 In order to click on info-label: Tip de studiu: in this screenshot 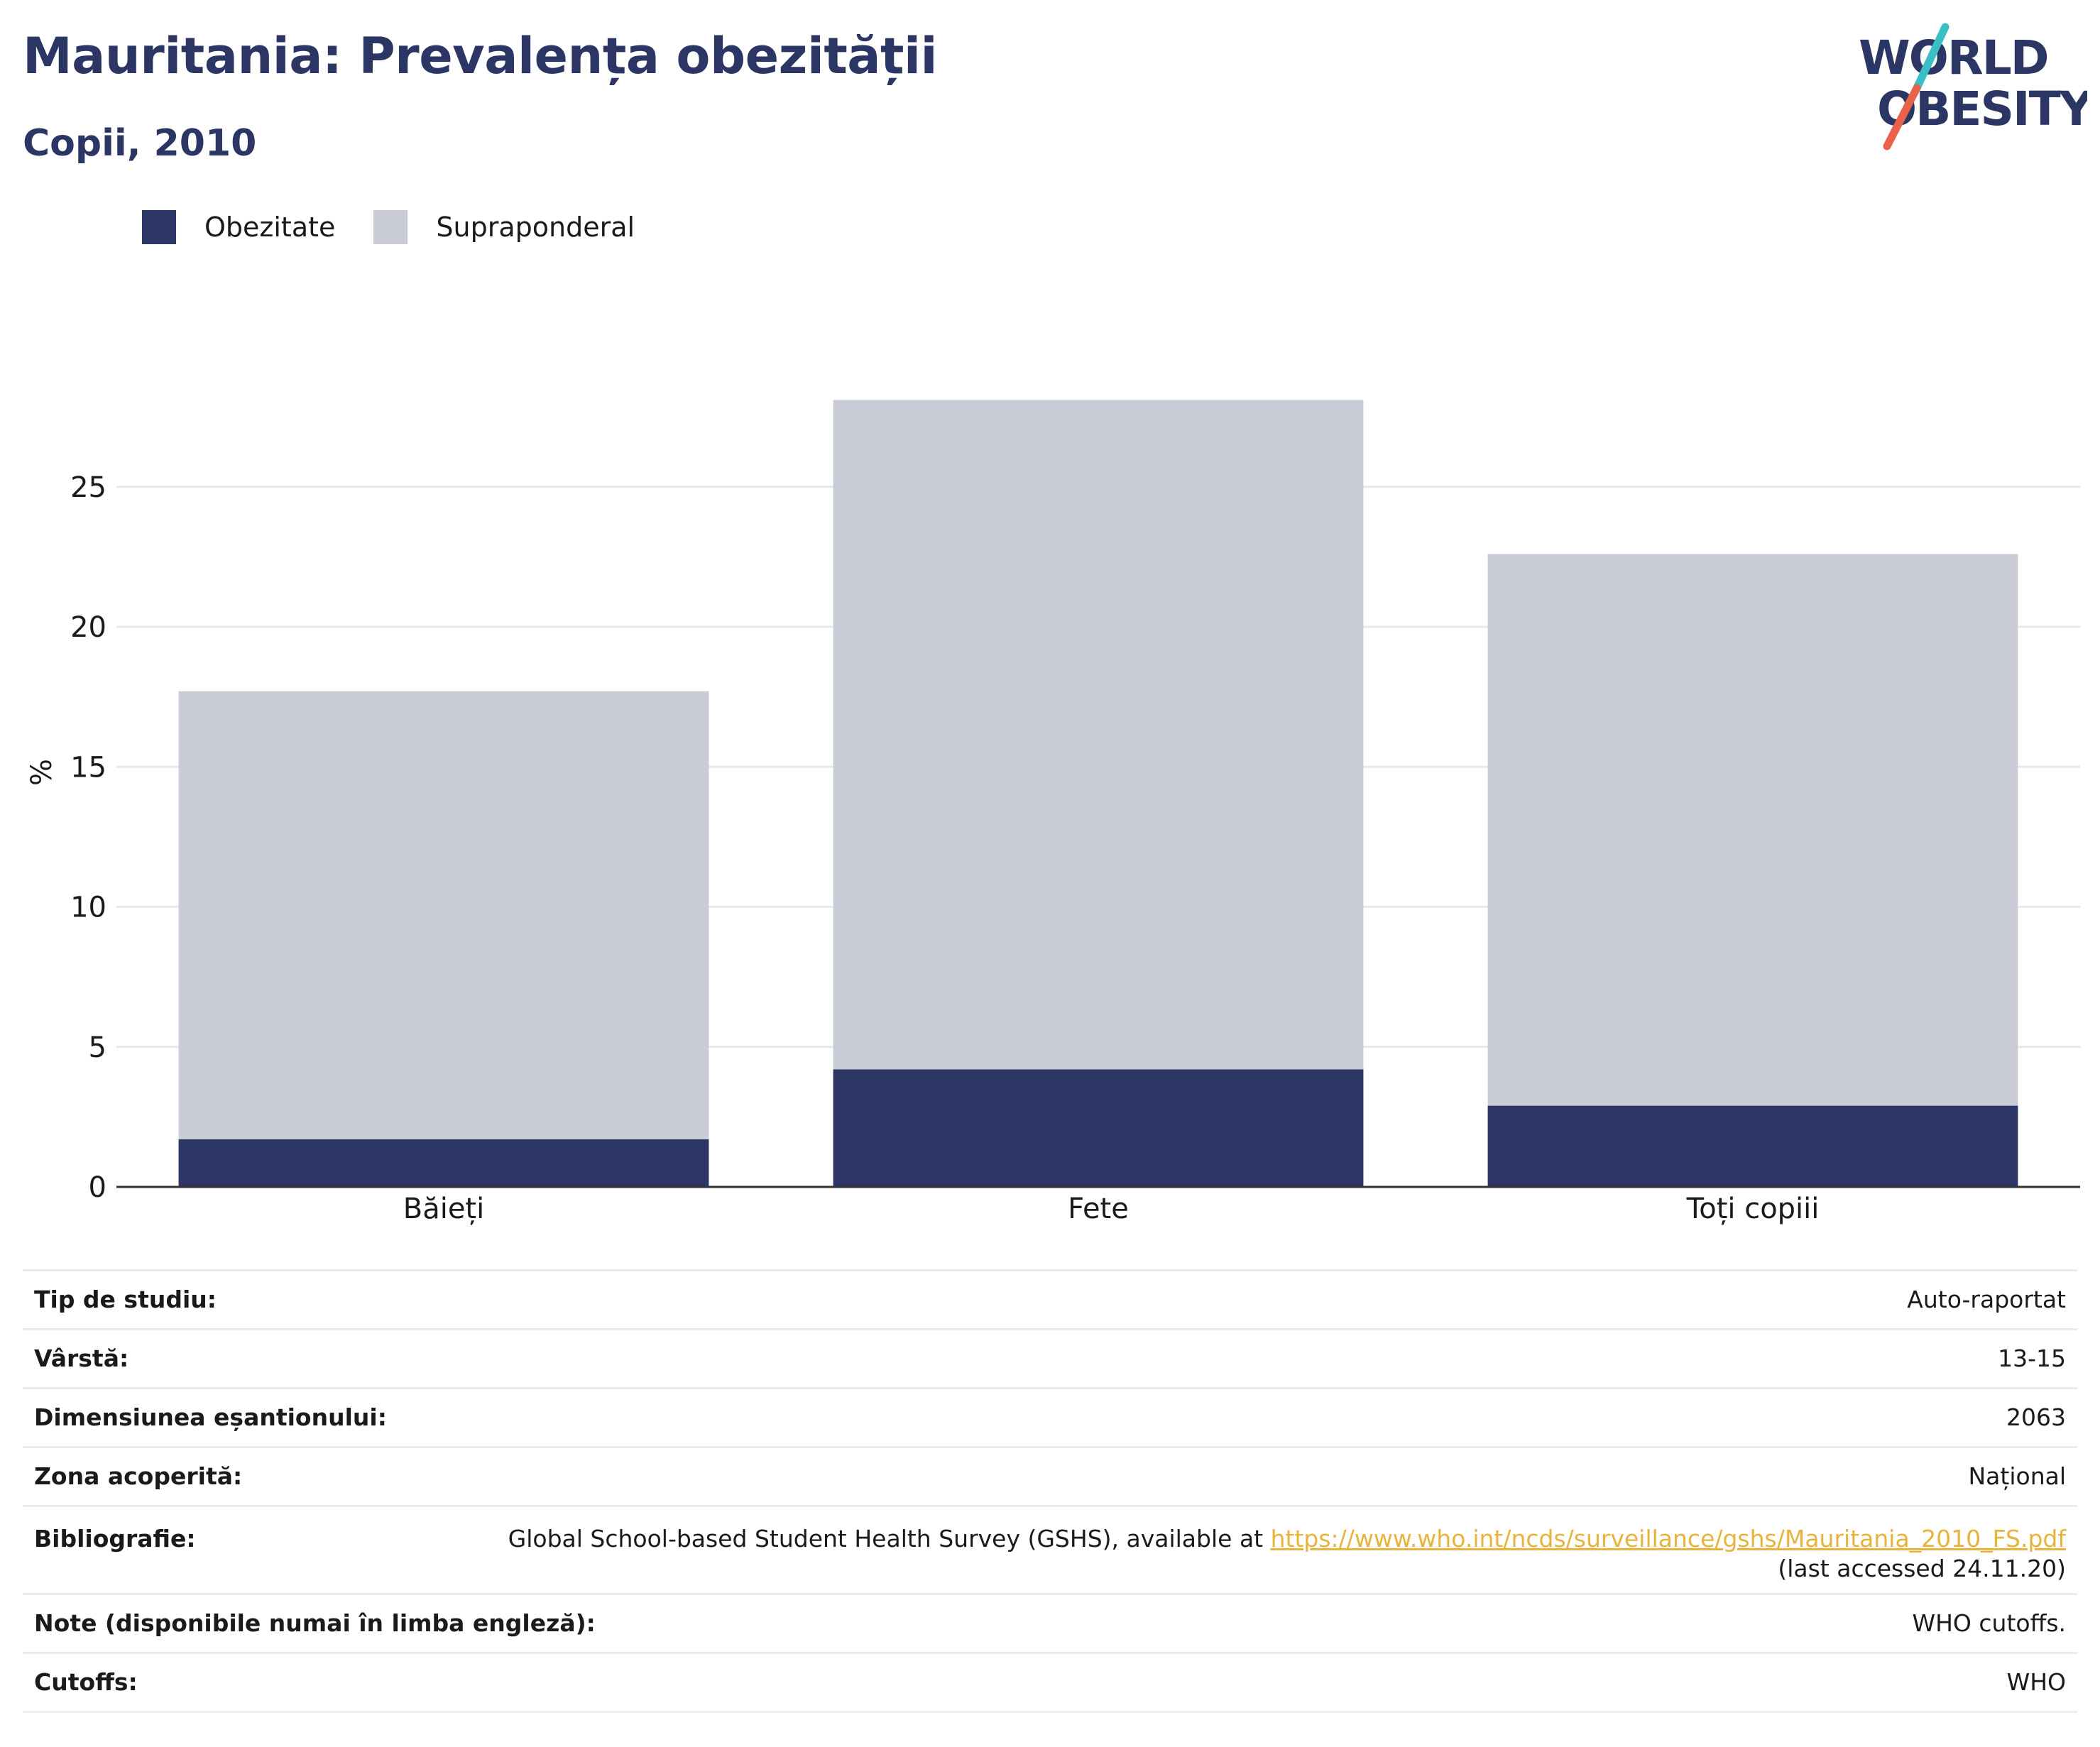, I will do `click(125, 1299)`.